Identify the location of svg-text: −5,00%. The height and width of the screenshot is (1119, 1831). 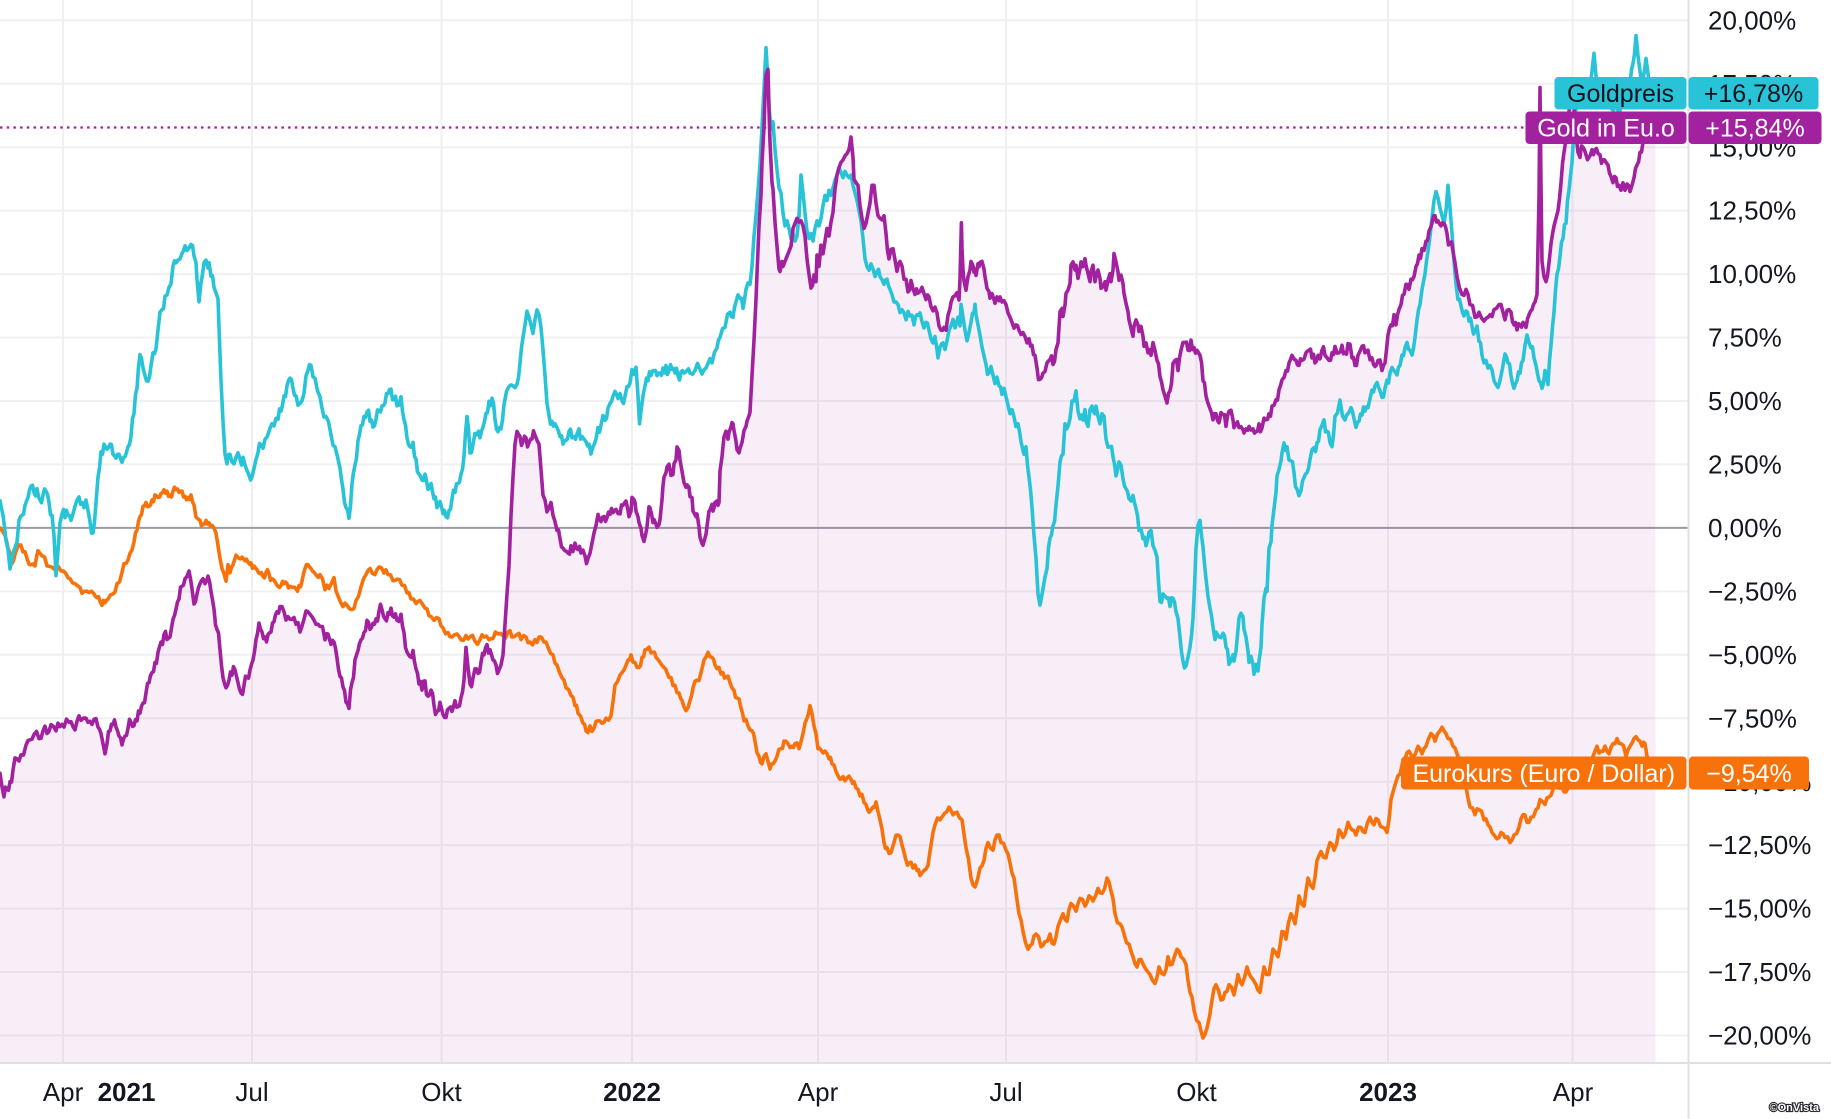
(1752, 655).